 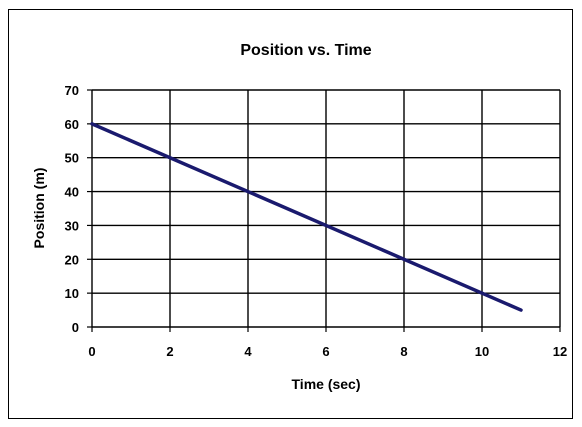 What do you see at coordinates (560, 351) in the screenshot?
I see `x-tick-label: 12` at bounding box center [560, 351].